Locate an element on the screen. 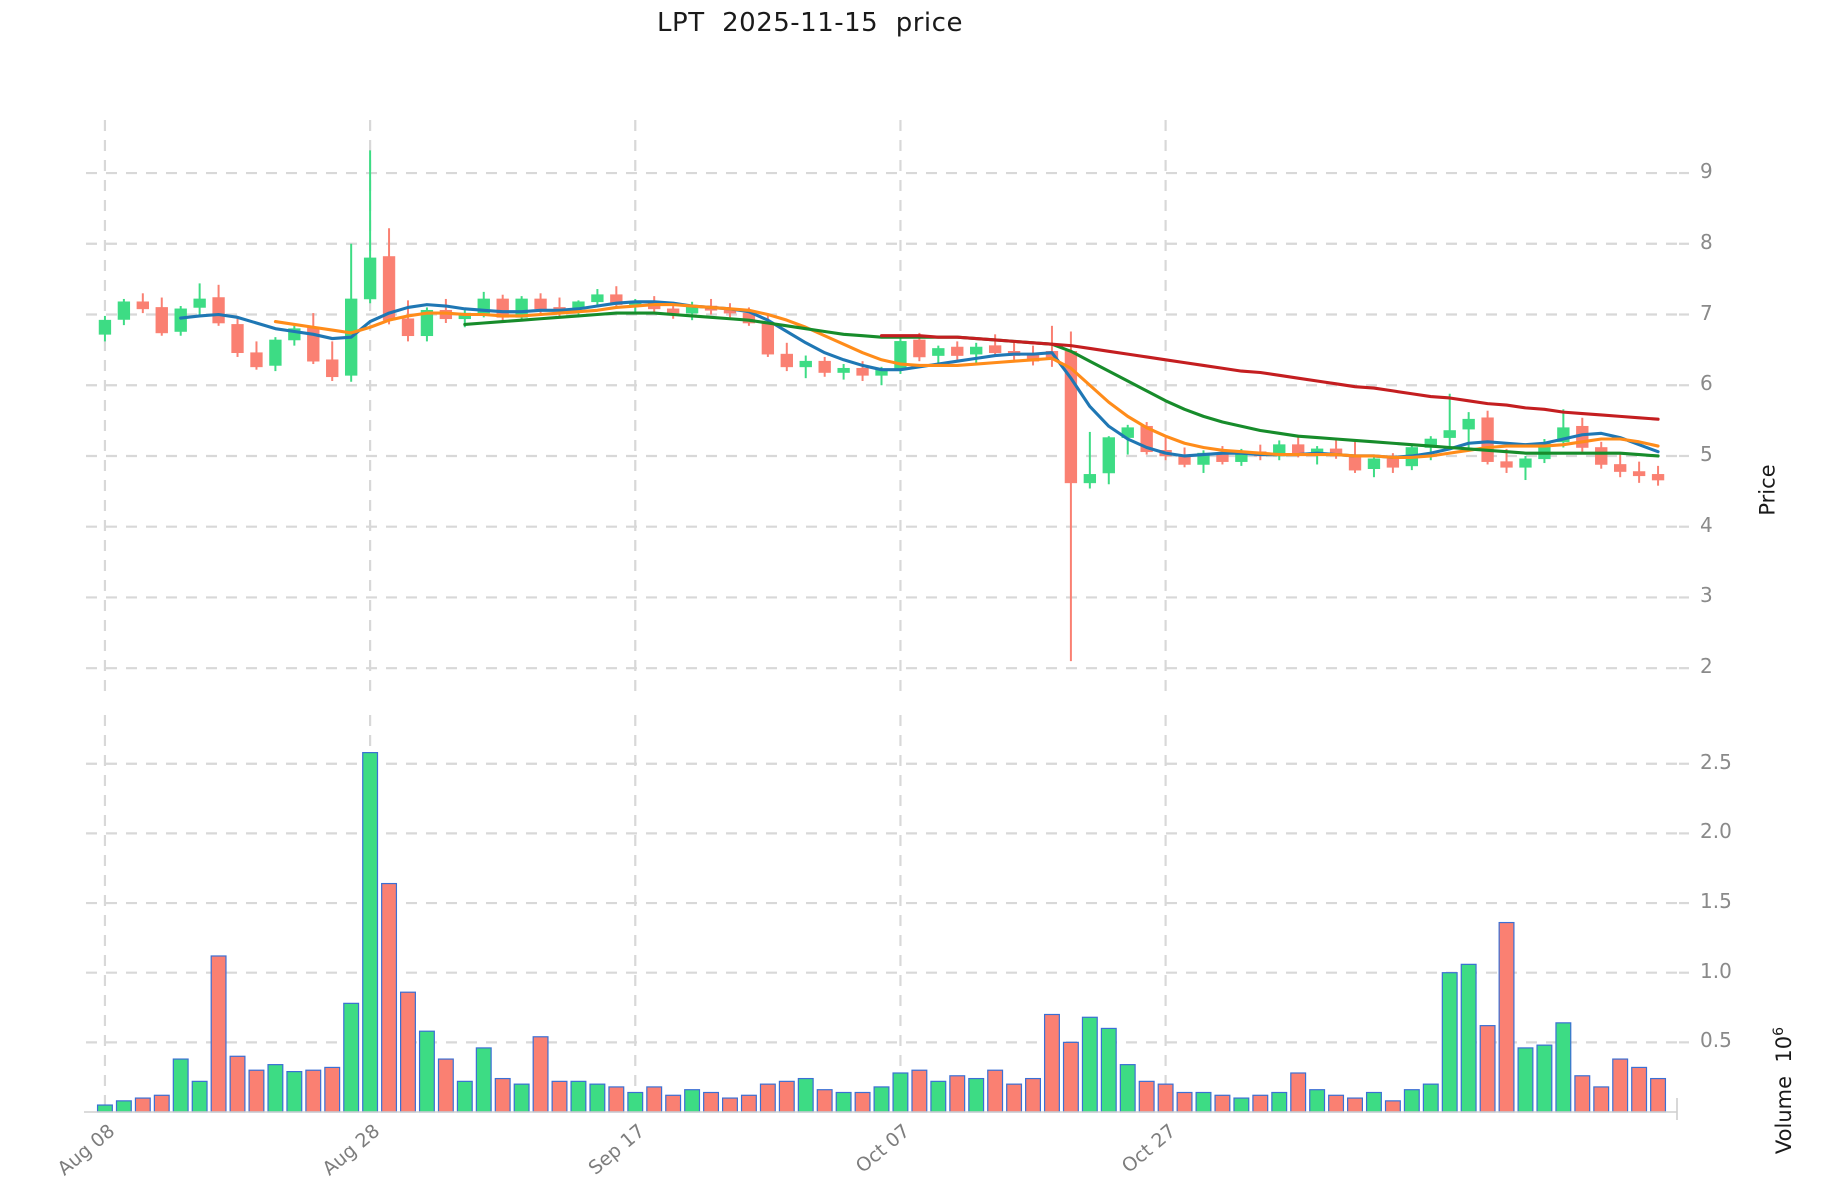 The height and width of the screenshot is (1202, 1839). volume-tick-label: 0.5 is located at coordinates (1716, 1040).